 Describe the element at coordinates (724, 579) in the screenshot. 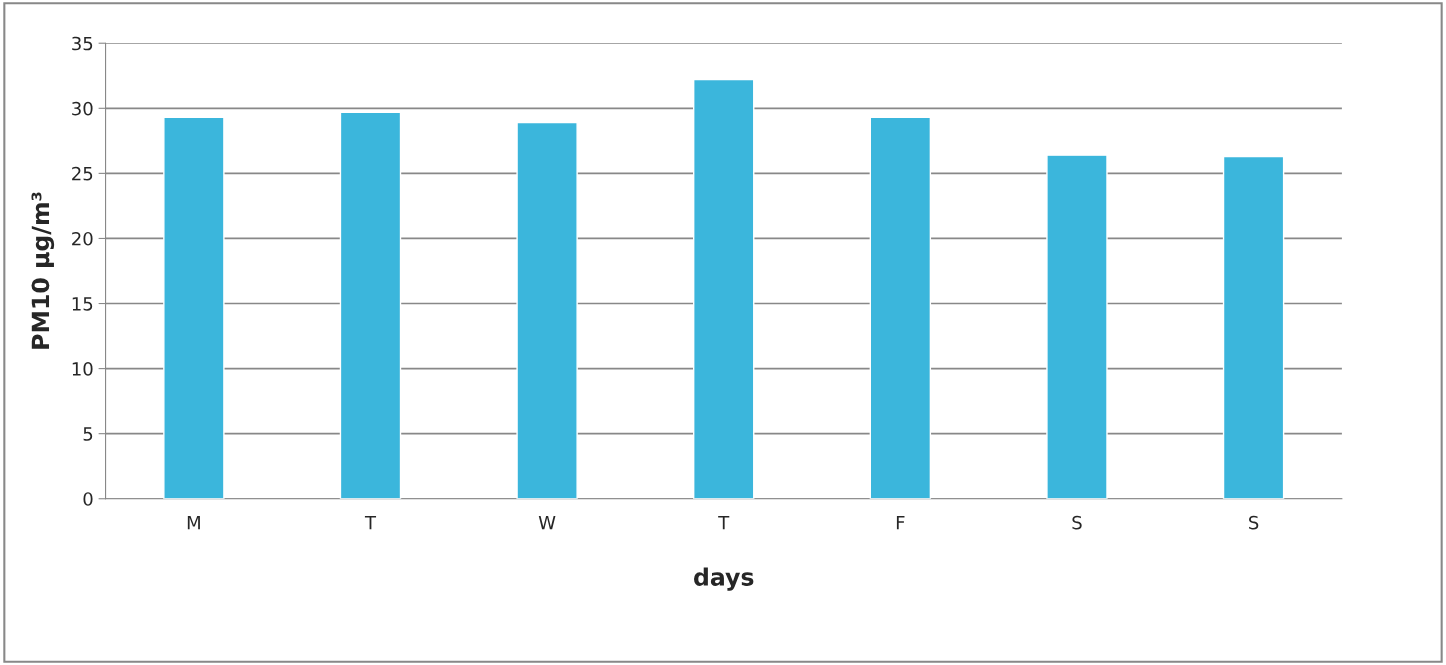

I see `x-axis-title: days` at that location.